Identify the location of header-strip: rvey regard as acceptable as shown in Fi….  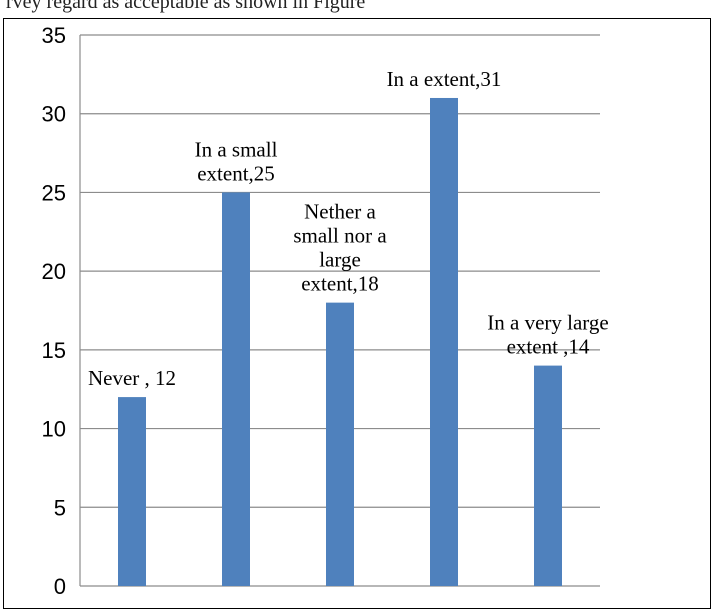
(358, 9).